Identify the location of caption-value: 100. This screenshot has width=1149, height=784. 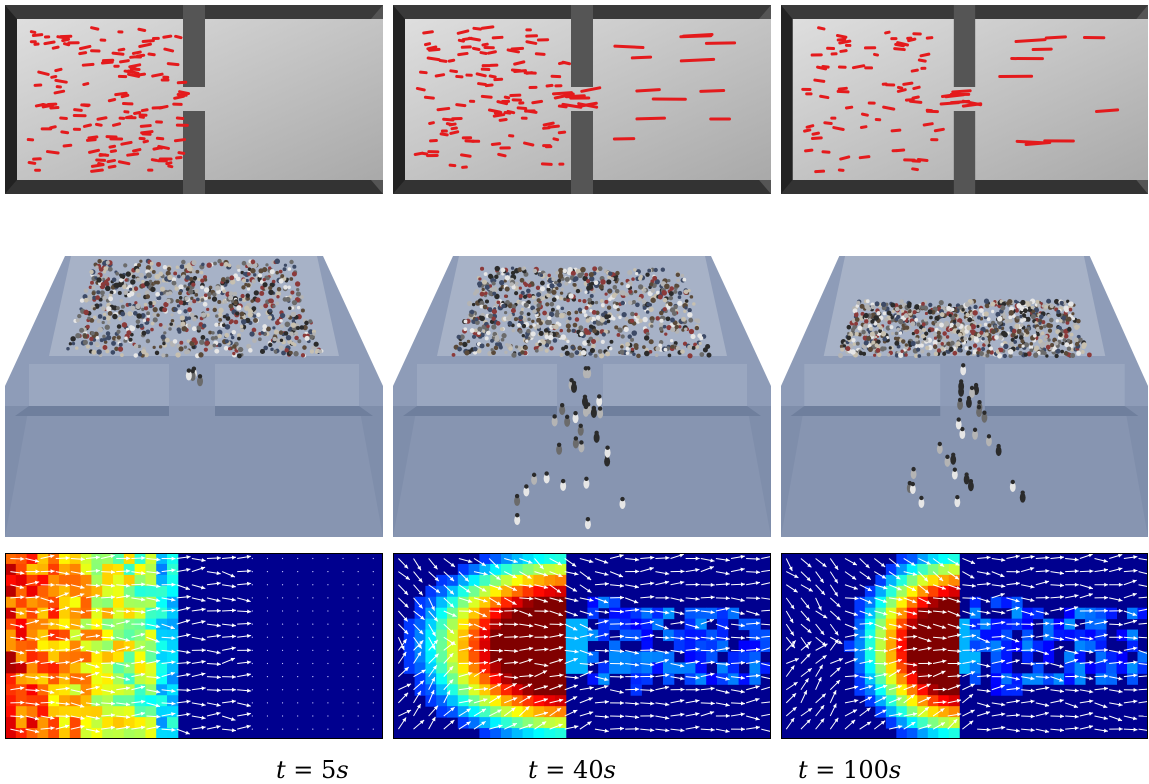
(866, 770).